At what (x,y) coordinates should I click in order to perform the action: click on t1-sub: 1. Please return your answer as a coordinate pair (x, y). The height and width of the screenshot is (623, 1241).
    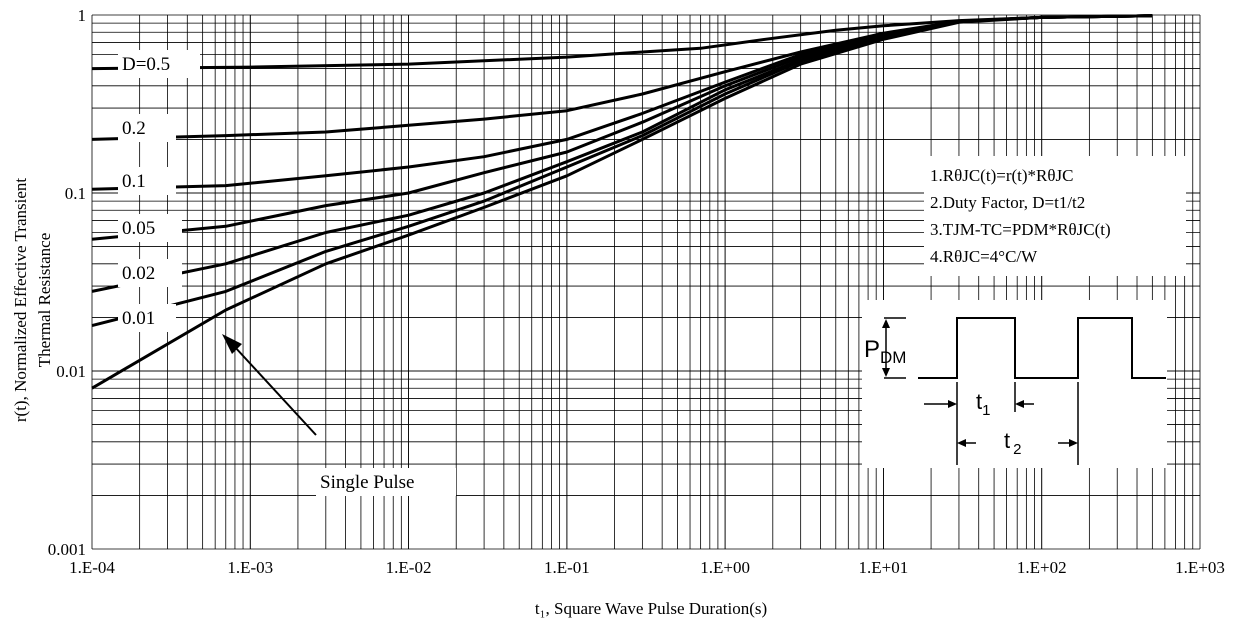
    Looking at the image, I should click on (986, 410).